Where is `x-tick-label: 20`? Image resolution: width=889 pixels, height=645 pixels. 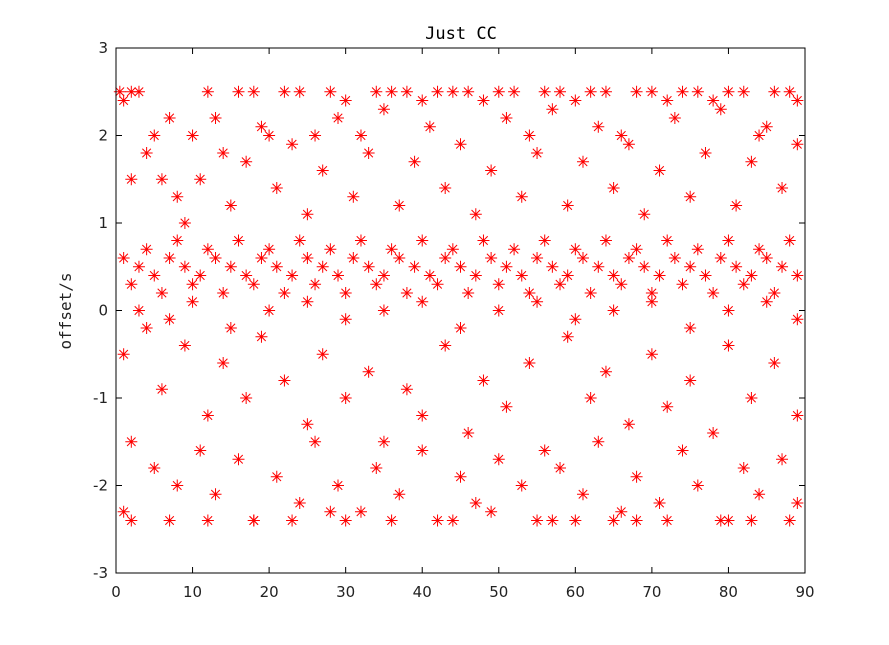
x-tick-label: 20 is located at coordinates (269, 592).